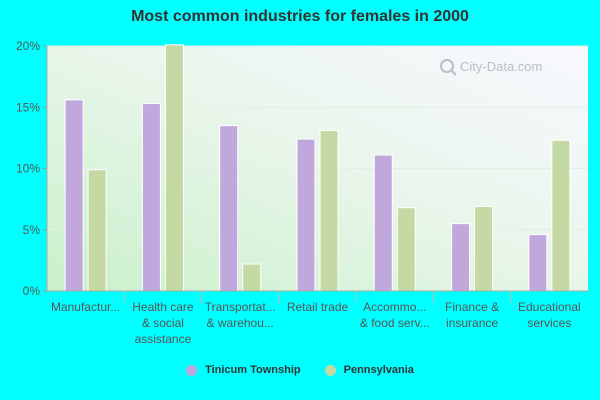  What do you see at coordinates (472, 307) in the screenshot?
I see `category-label-line: Finance &` at bounding box center [472, 307].